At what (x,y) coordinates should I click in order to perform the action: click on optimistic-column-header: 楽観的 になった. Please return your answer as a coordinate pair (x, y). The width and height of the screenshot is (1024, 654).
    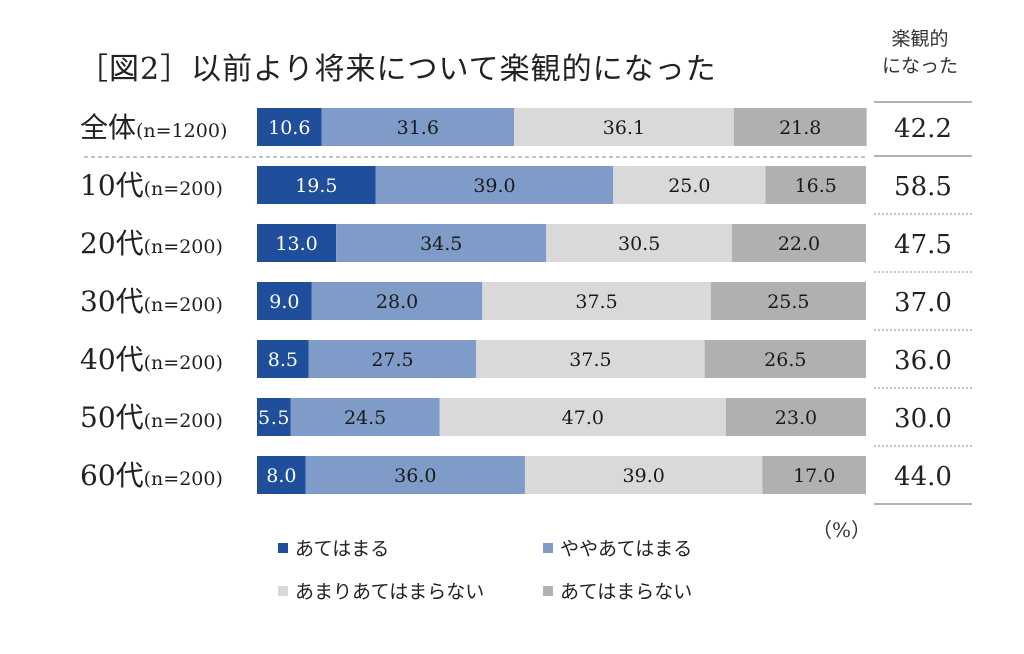
    Looking at the image, I should click on (920, 53).